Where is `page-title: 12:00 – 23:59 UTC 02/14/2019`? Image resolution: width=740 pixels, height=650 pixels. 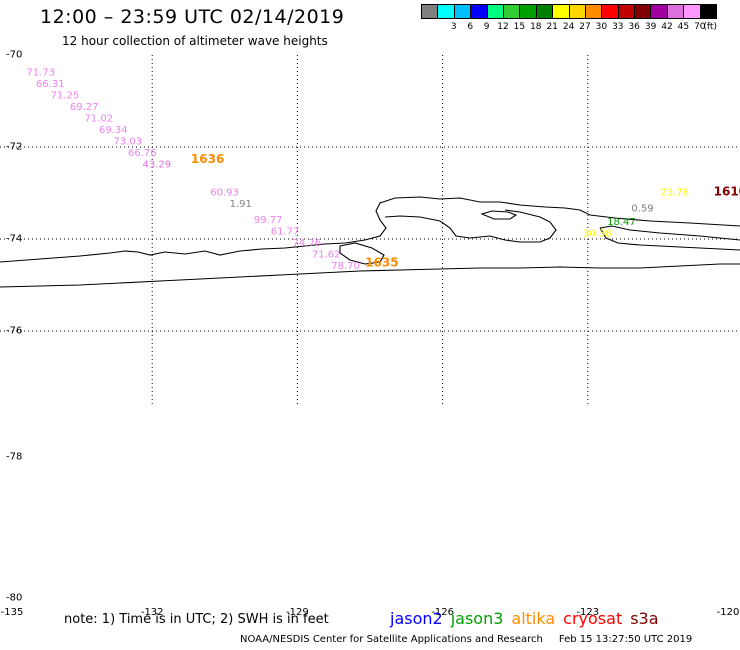 page-title: 12:00 – 23:59 UTC 02/14/2019 is located at coordinates (192, 17).